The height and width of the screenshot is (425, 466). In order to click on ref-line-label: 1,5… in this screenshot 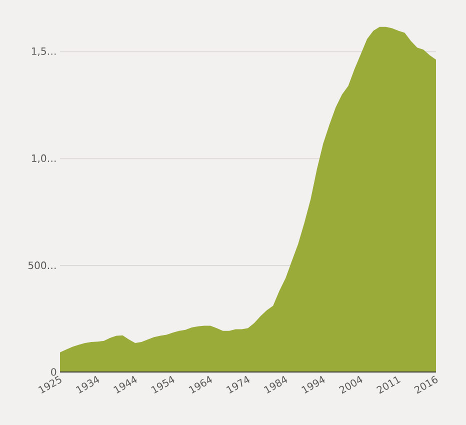, I will do `click(44, 52)`.